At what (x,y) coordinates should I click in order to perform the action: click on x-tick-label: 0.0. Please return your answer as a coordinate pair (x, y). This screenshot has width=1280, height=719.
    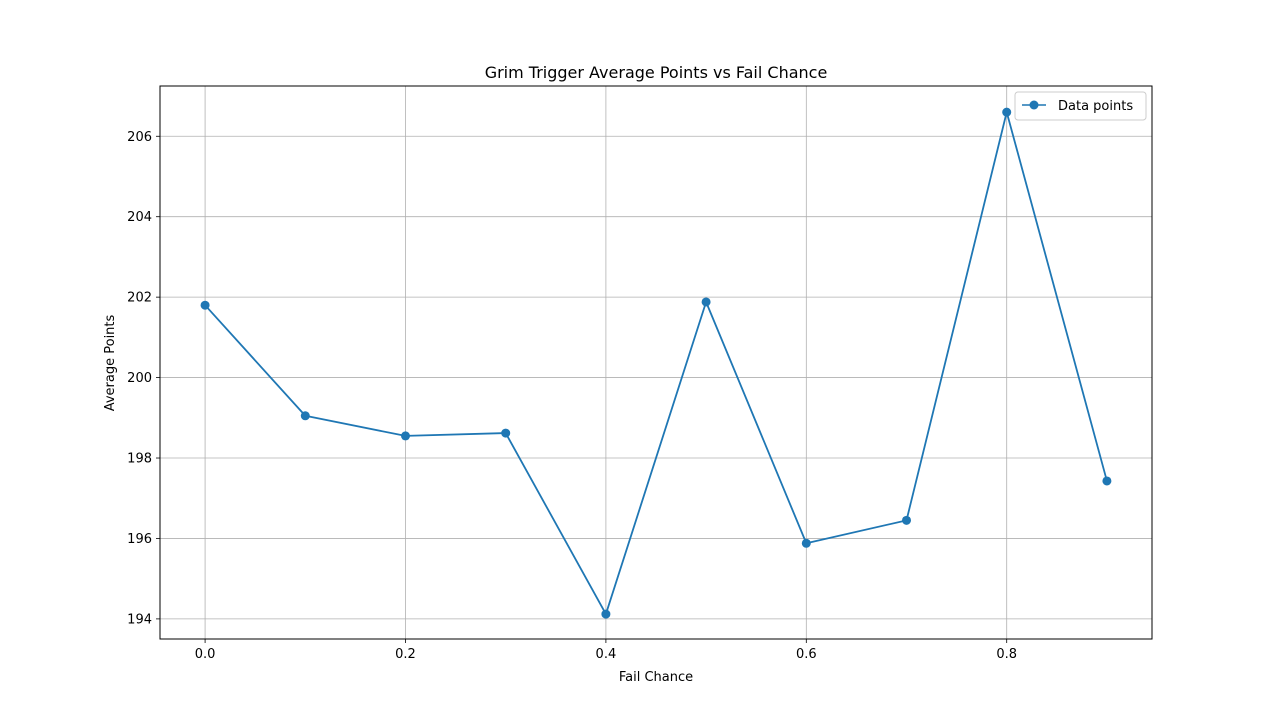
    Looking at the image, I should click on (205, 654).